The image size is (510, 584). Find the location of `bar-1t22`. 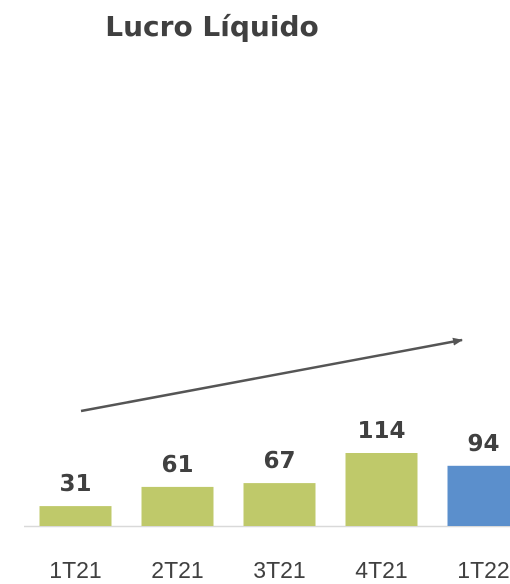

bar-1t22 is located at coordinates (479, 496).